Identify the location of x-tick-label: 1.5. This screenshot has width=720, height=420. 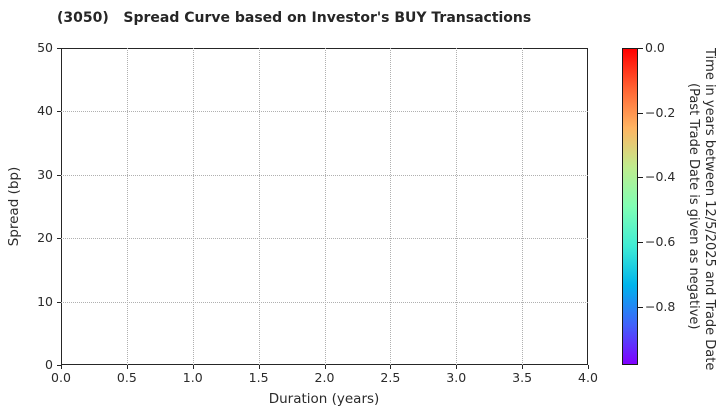
(258, 377).